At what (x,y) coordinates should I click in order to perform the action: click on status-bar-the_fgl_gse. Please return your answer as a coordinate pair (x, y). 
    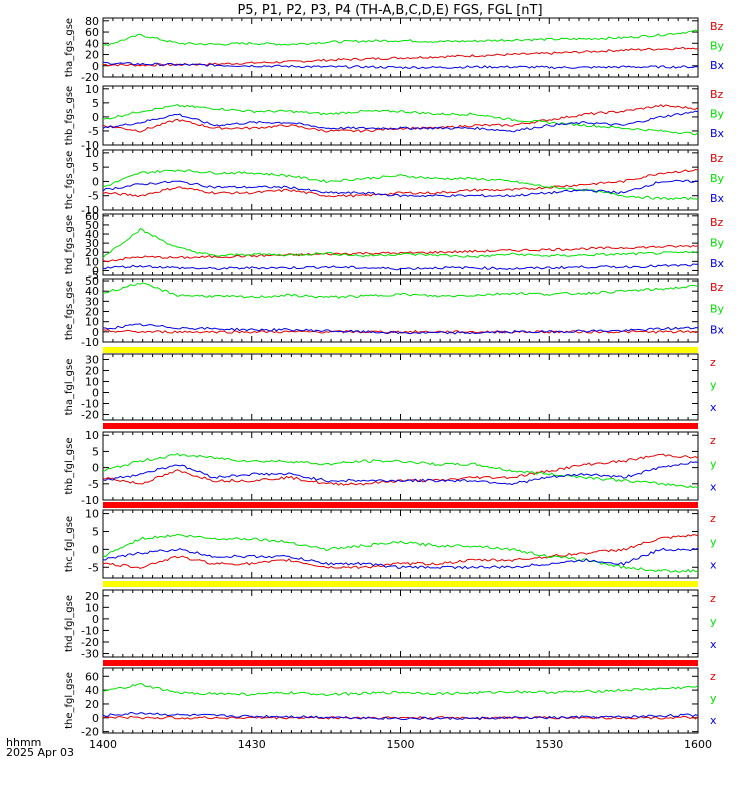
    Looking at the image, I should click on (400, 663).